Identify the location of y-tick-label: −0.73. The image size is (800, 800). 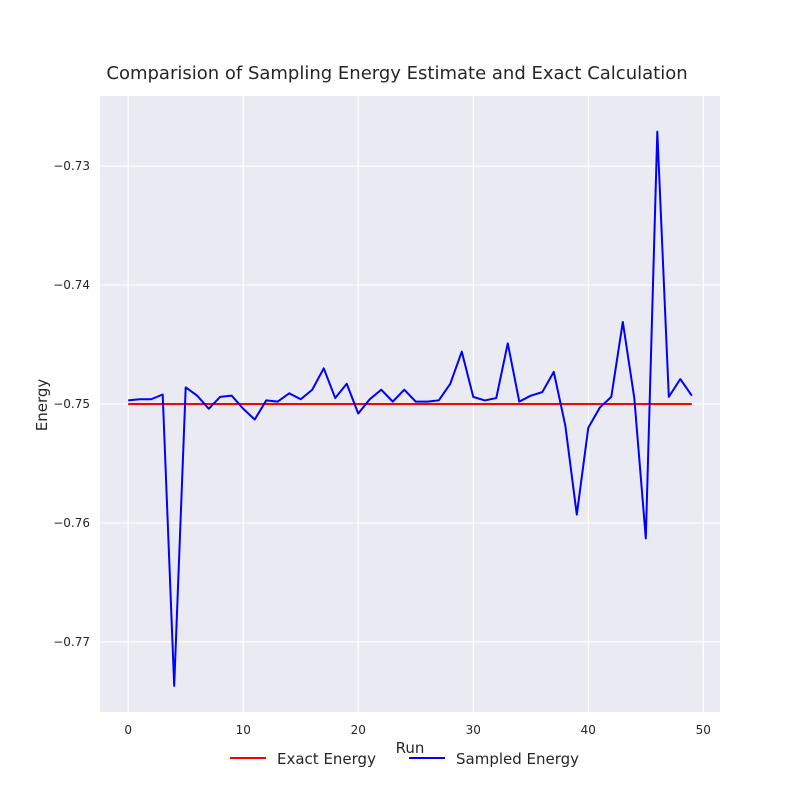
(71, 166).